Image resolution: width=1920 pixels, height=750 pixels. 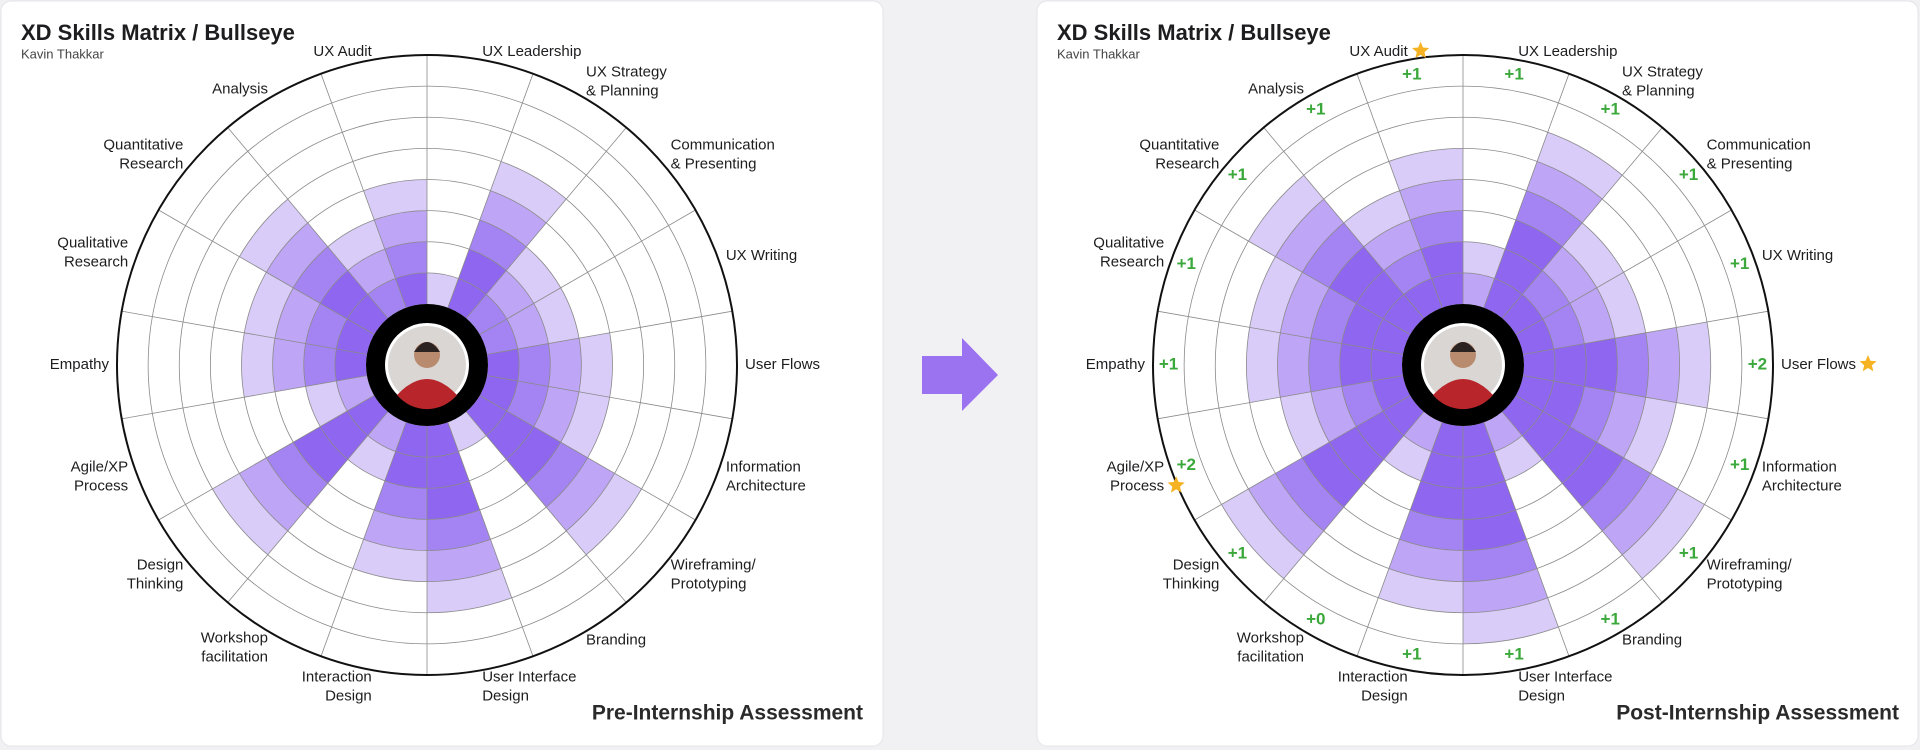 What do you see at coordinates (529, 687) in the screenshot?
I see `skill-label: User Interface Design` at bounding box center [529, 687].